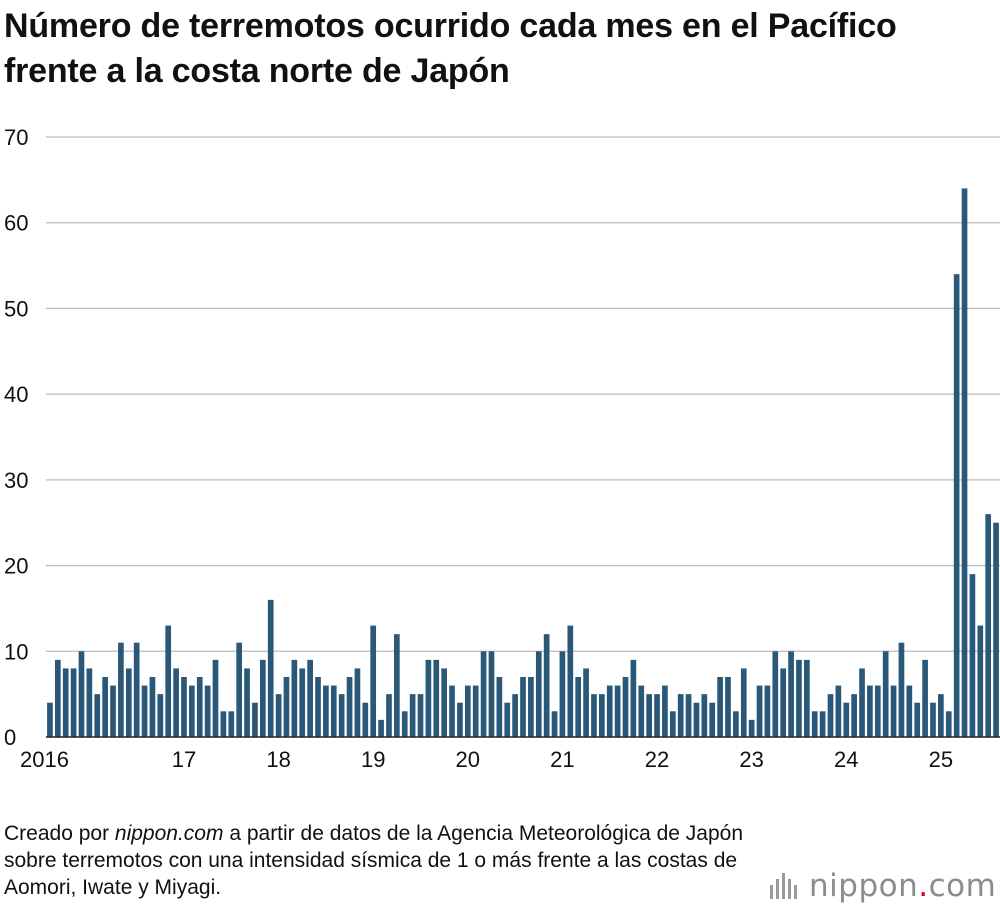  What do you see at coordinates (846, 759) in the screenshot?
I see `x-tick-label-24: 24` at bounding box center [846, 759].